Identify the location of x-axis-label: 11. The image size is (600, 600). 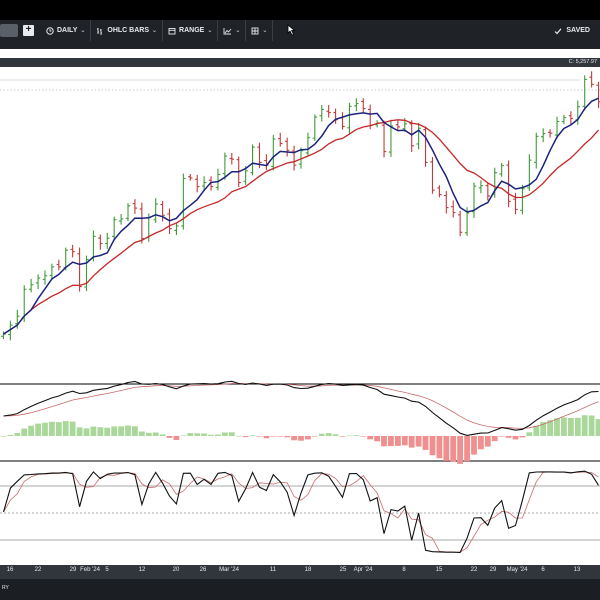
(273, 570).